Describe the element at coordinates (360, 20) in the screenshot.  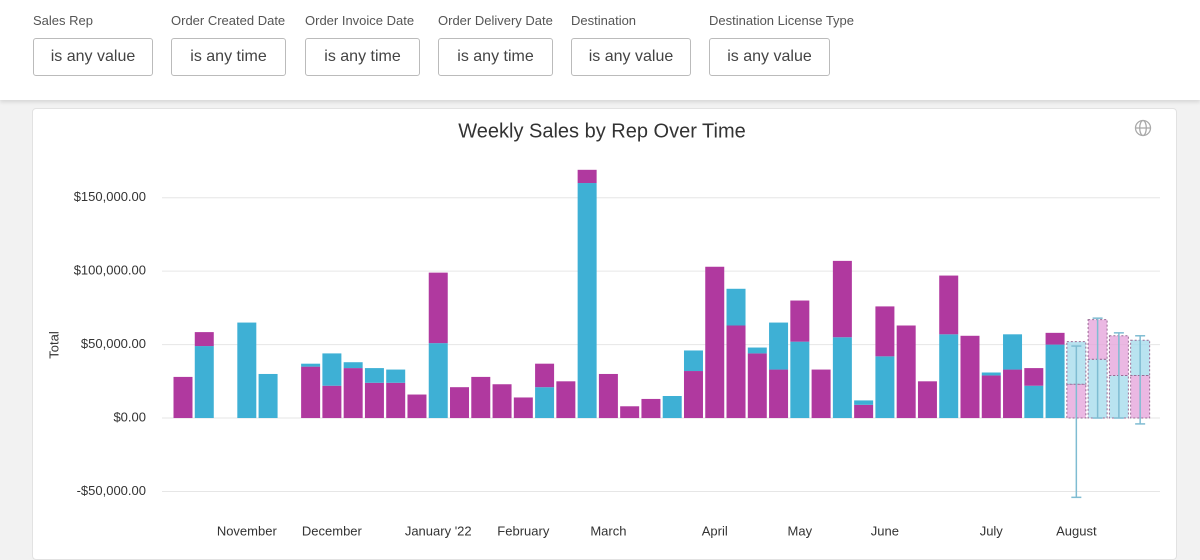
I see `filter-label: Order Invoice Date` at that location.